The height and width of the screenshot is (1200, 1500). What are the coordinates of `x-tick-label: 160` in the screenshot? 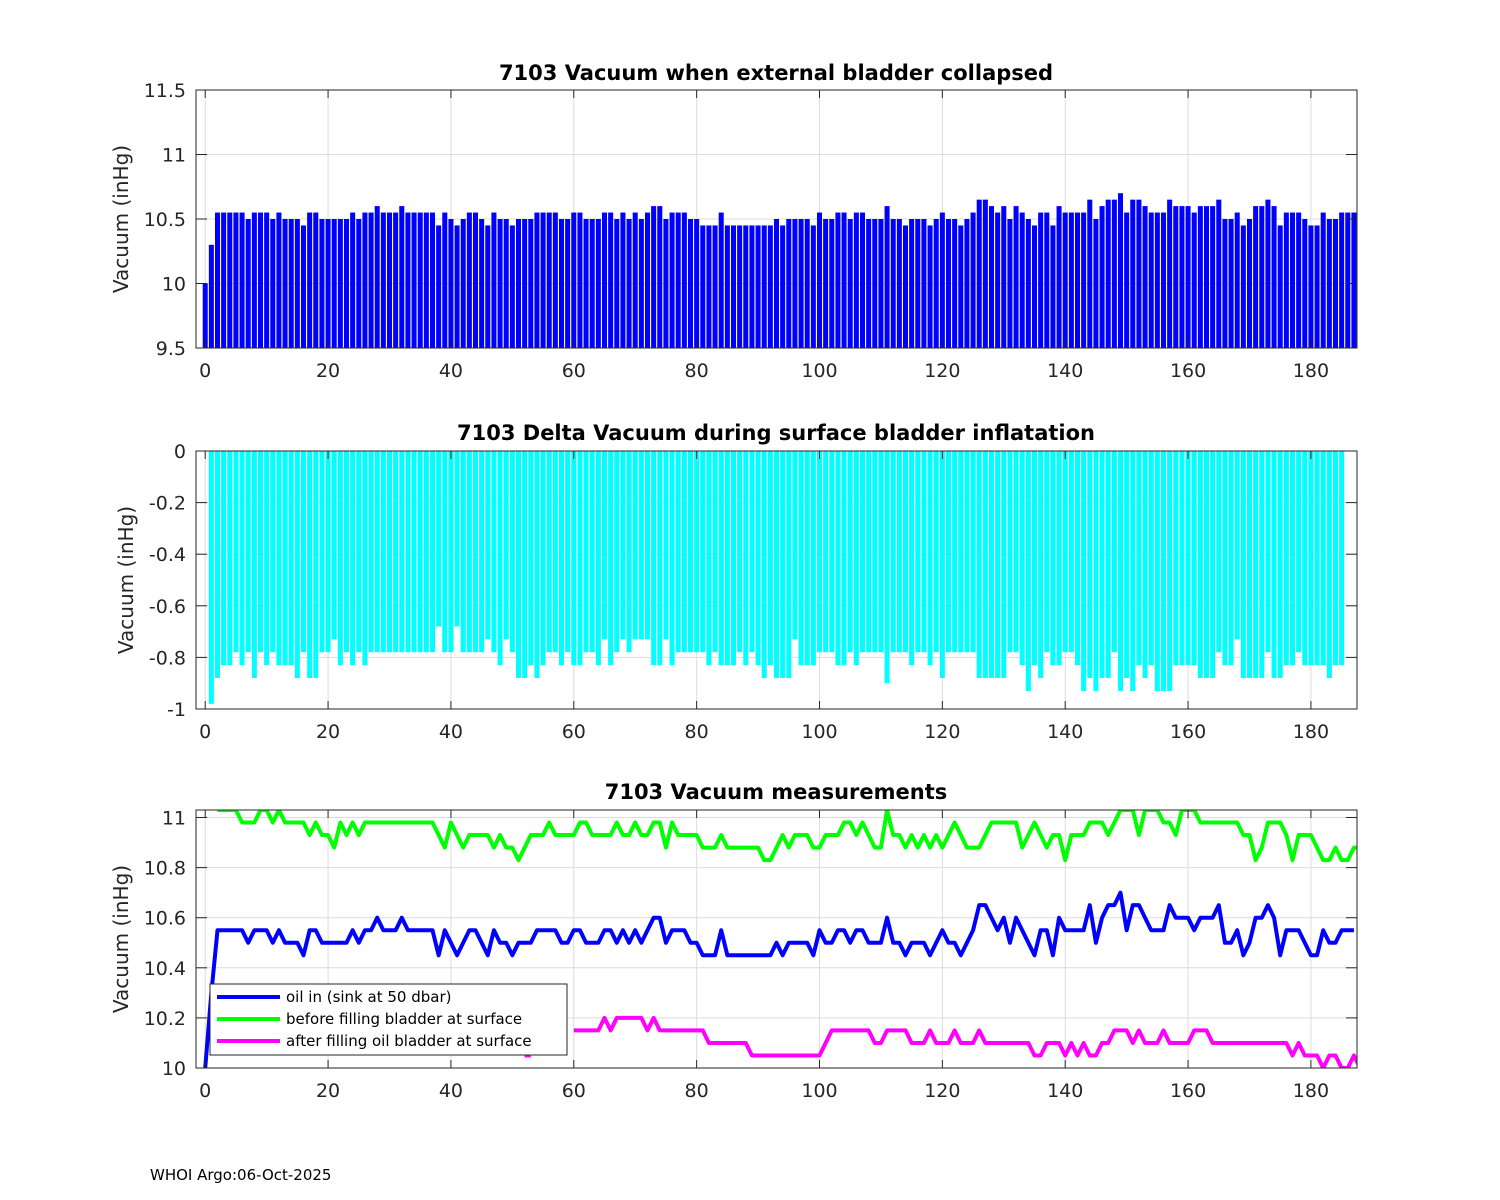 It's located at (1188, 732).